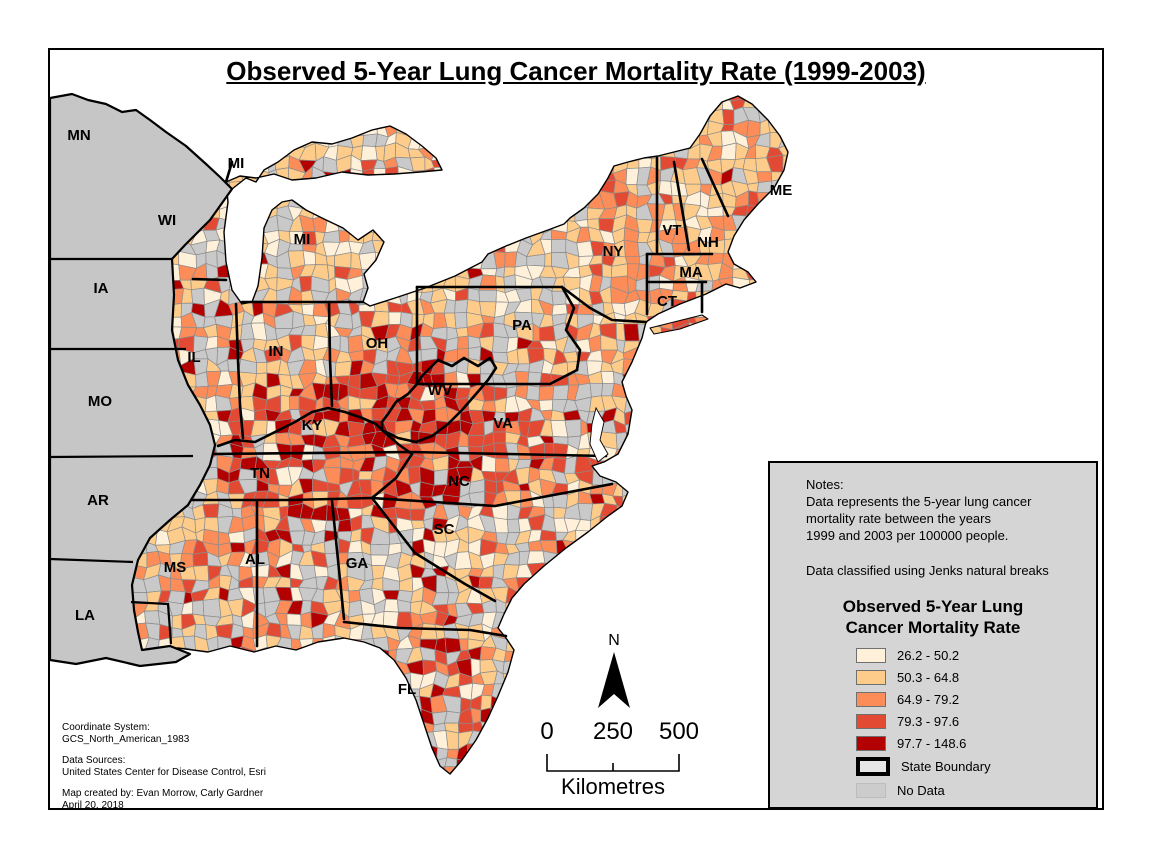  I want to click on svg-text: IL, so click(193, 357).